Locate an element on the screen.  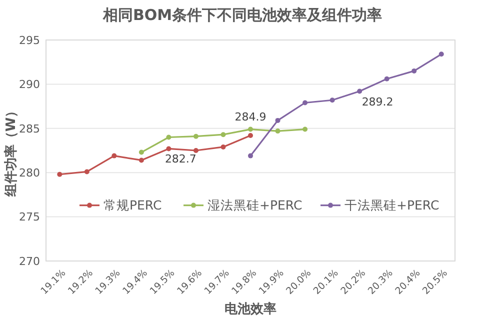
y-tick-label: 270 is located at coordinates (29, 261).